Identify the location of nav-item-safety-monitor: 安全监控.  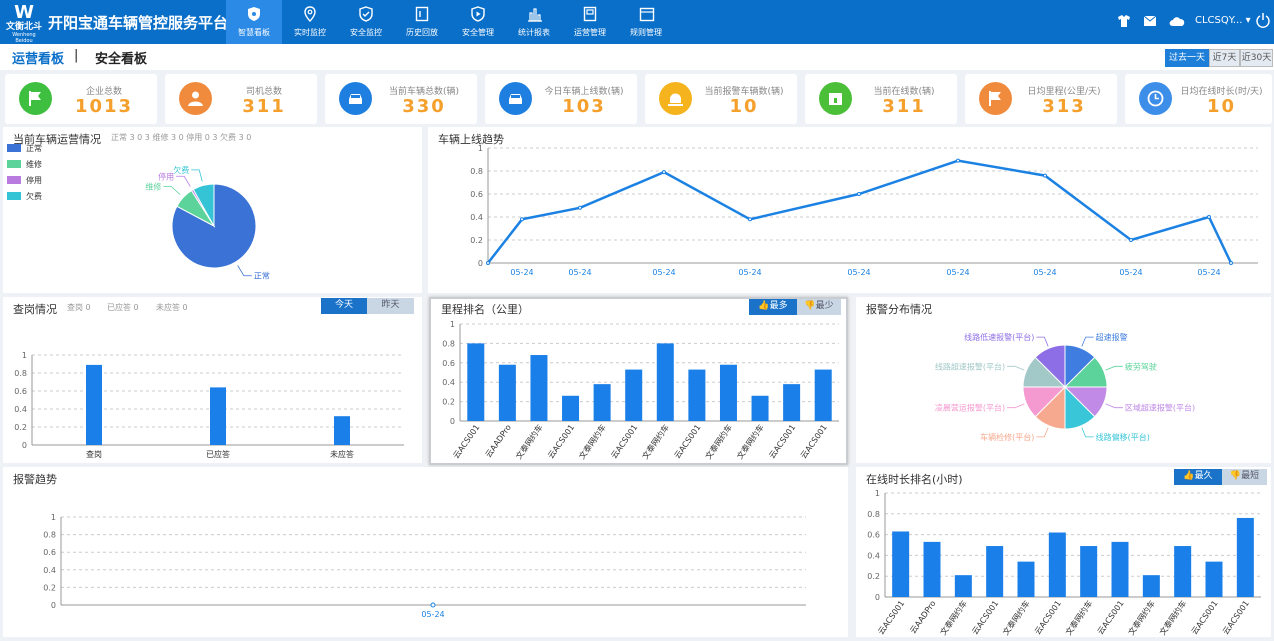
(366, 22).